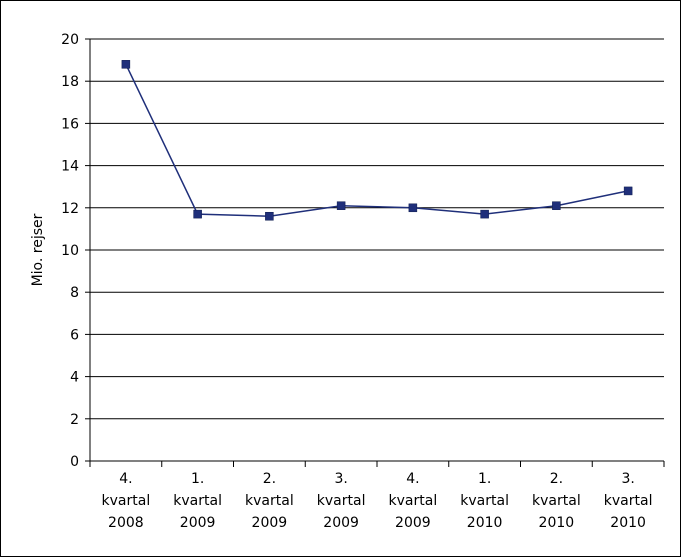 The height and width of the screenshot is (557, 681). I want to click on x-tick-label: 3. kvartal 2009, so click(341, 501).